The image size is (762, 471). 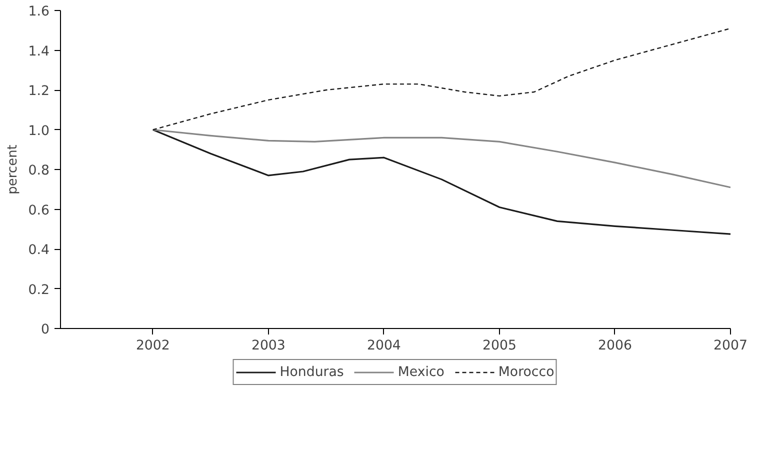 I want to click on line-series, so click(x=441, y=158).